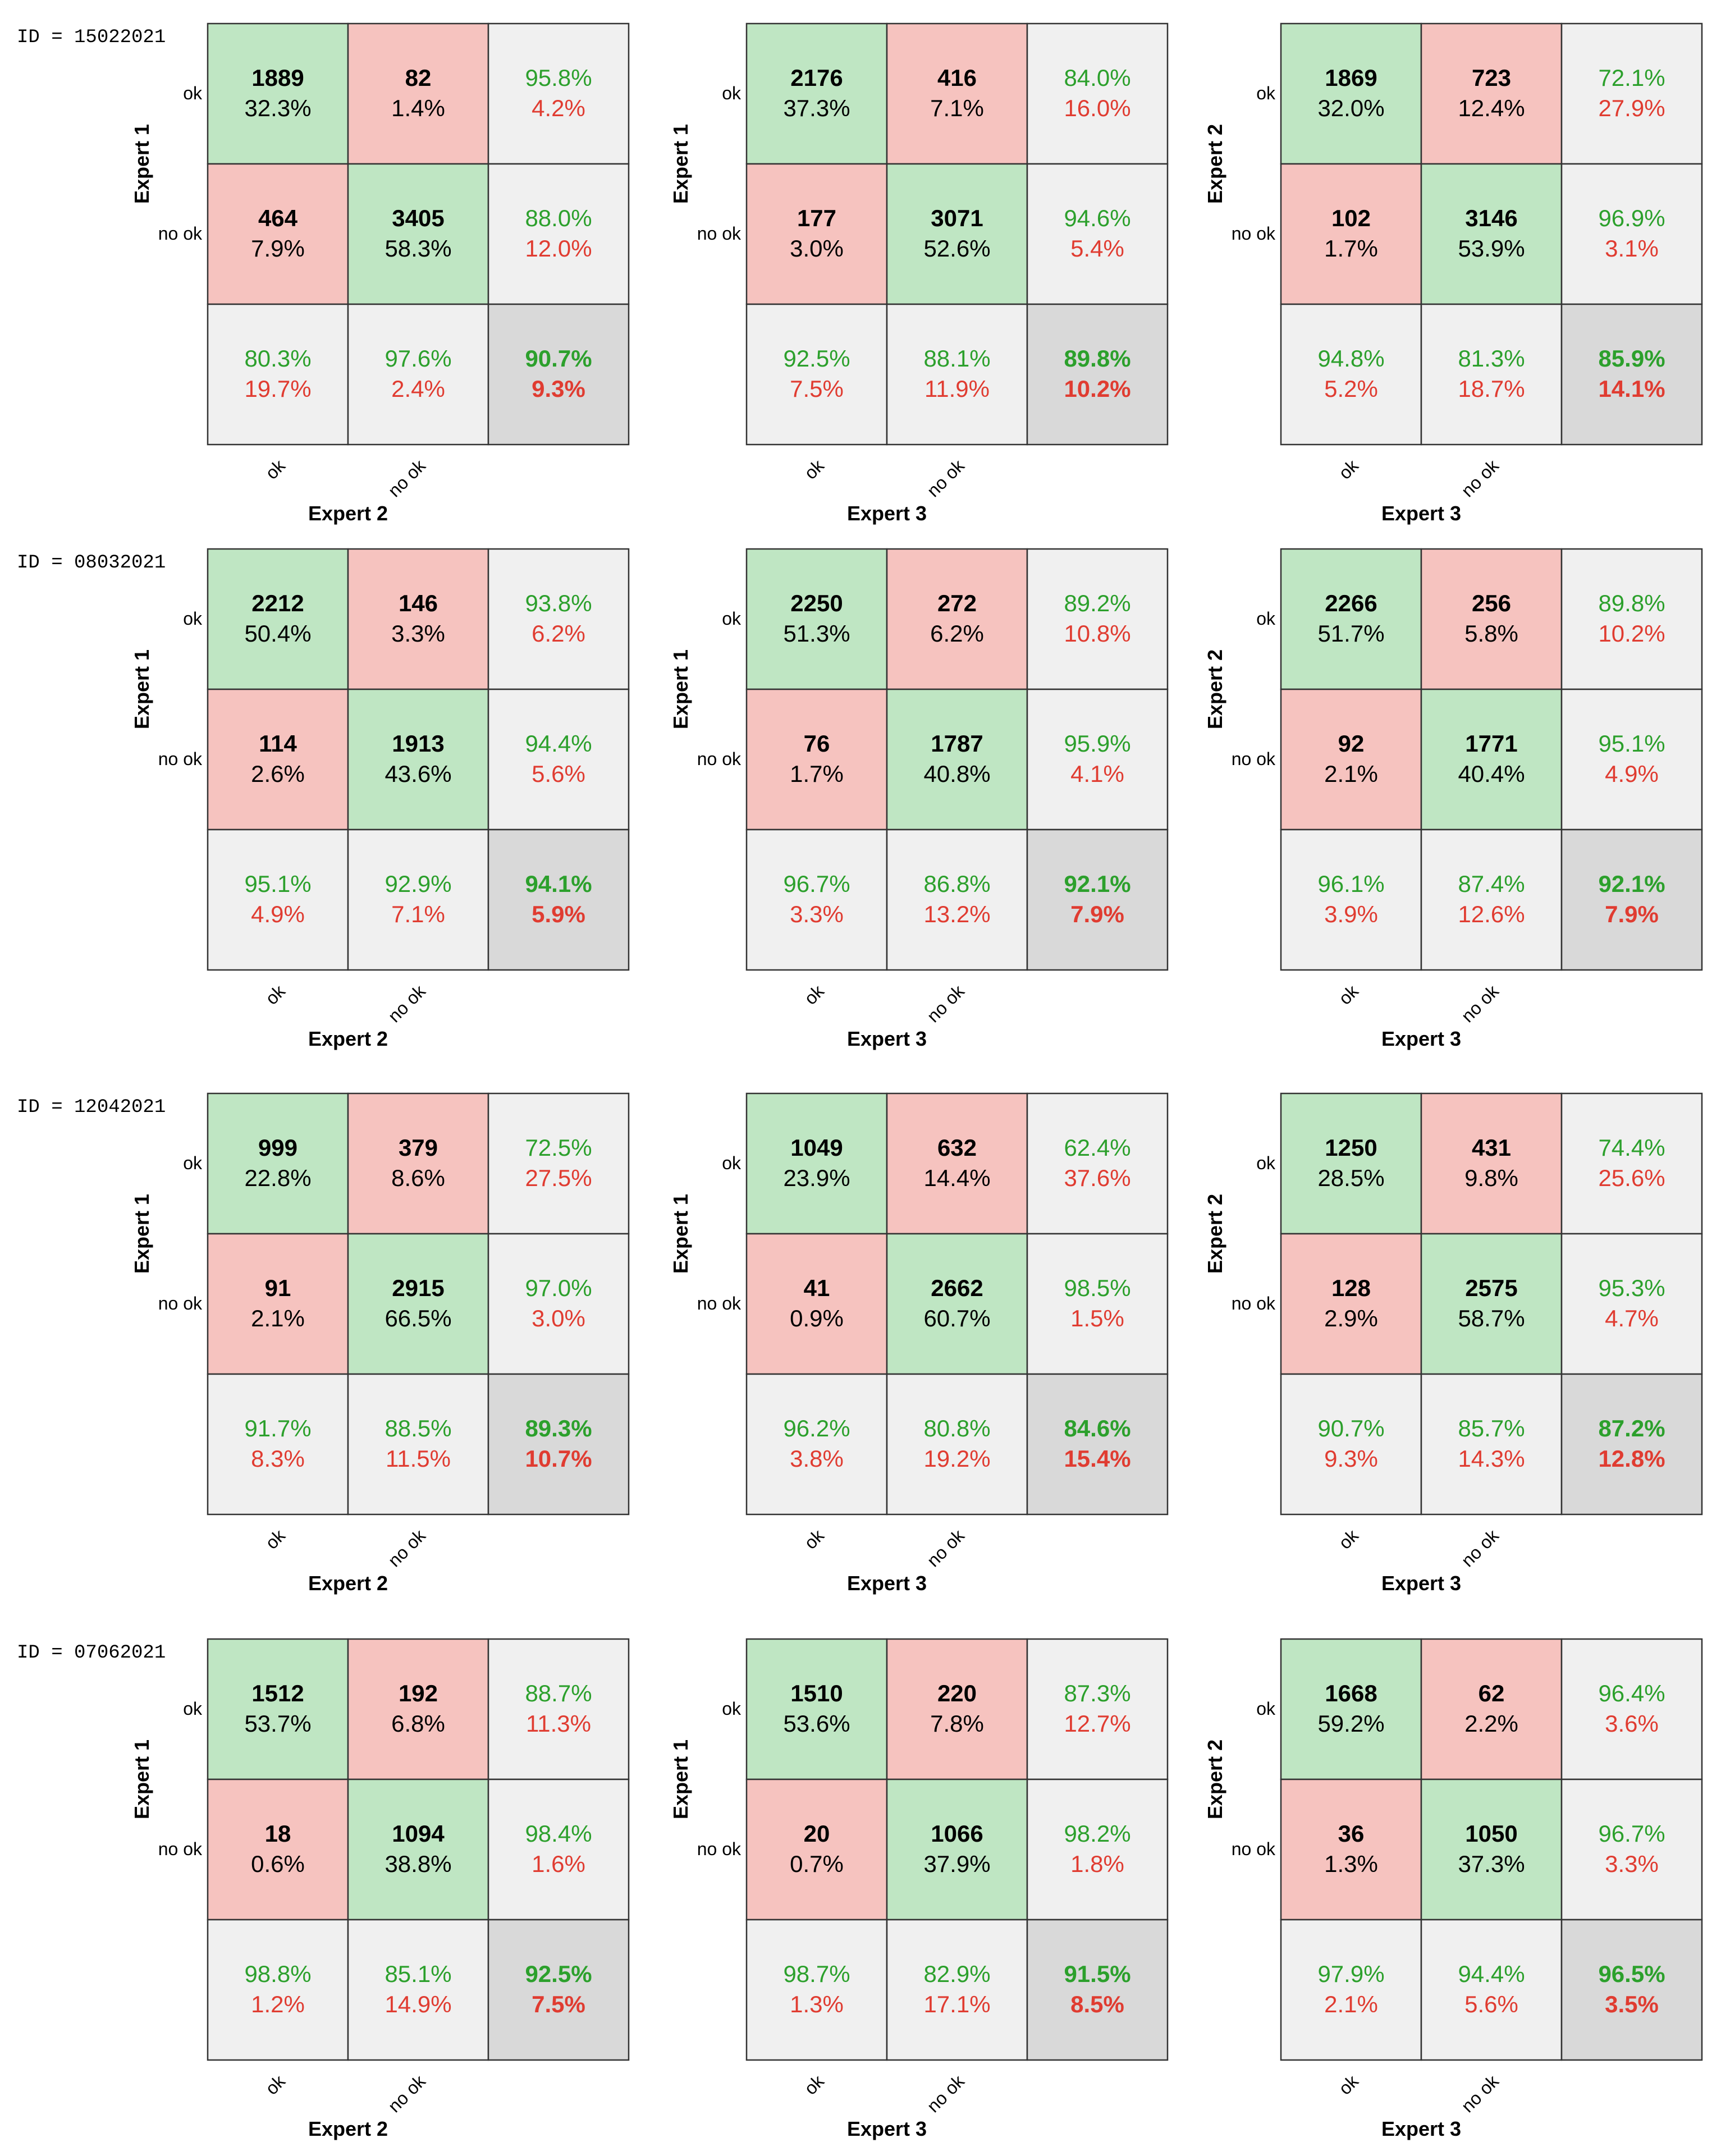 The width and height of the screenshot is (1721, 2156). What do you see at coordinates (1097, 1147) in the screenshot?
I see `row-precision: 62.4%` at bounding box center [1097, 1147].